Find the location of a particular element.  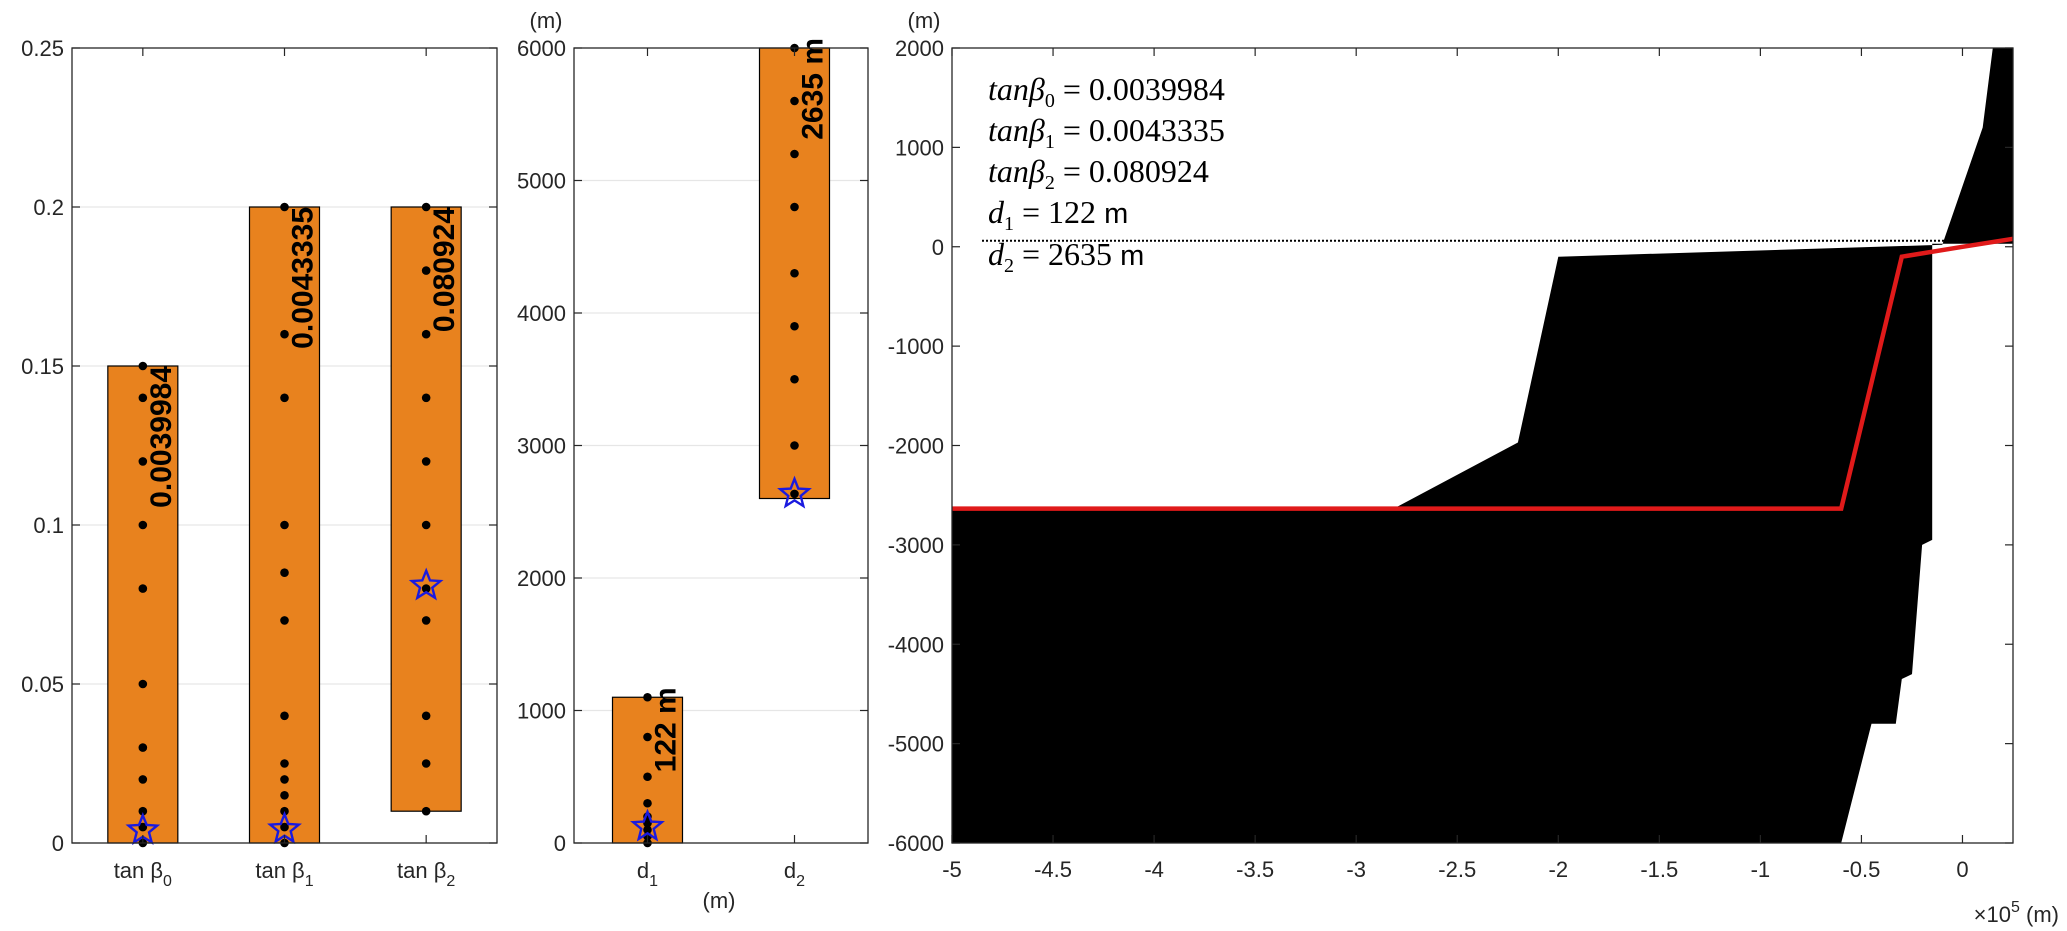

ytick-label: -3000 is located at coordinates (916, 545).